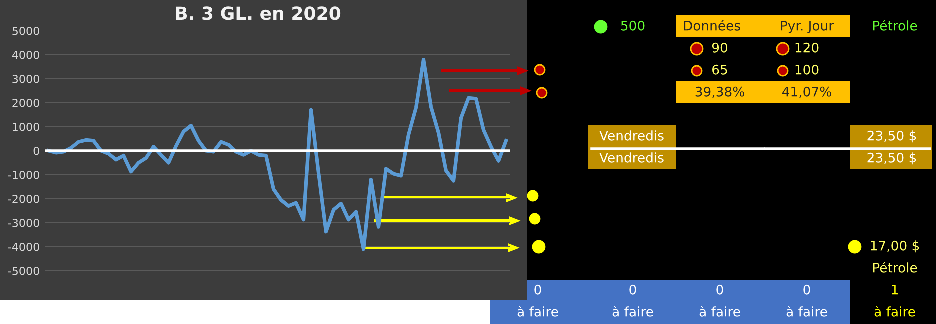 This screenshot has width=936, height=324. What do you see at coordinates (895, 290) in the screenshot?
I see `text: 1` at bounding box center [895, 290].